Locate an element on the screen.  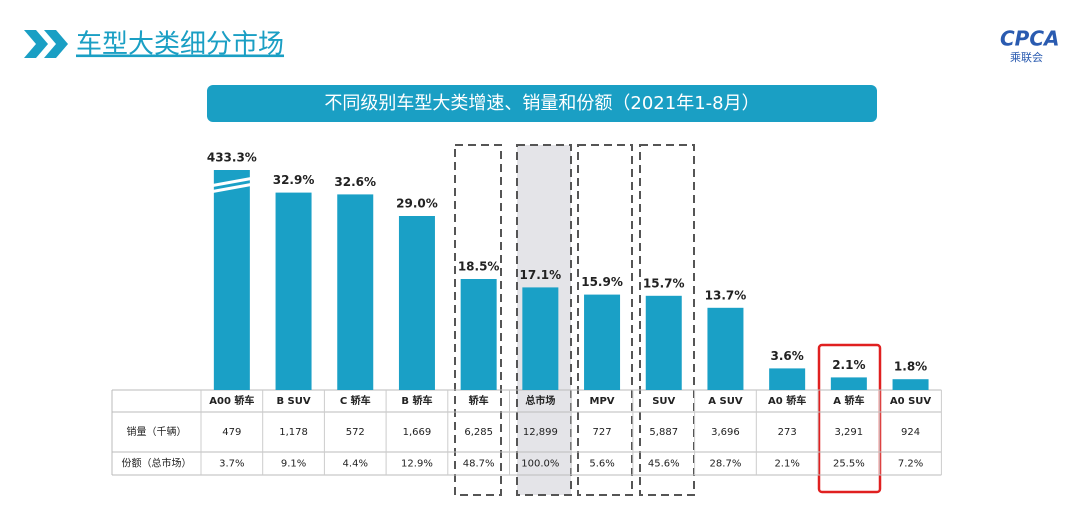
value-label: 29.0% is located at coordinates (417, 204).